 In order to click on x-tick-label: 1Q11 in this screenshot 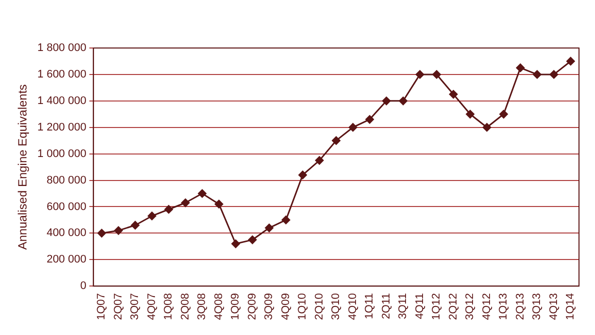, I will do `click(370, 306)`.